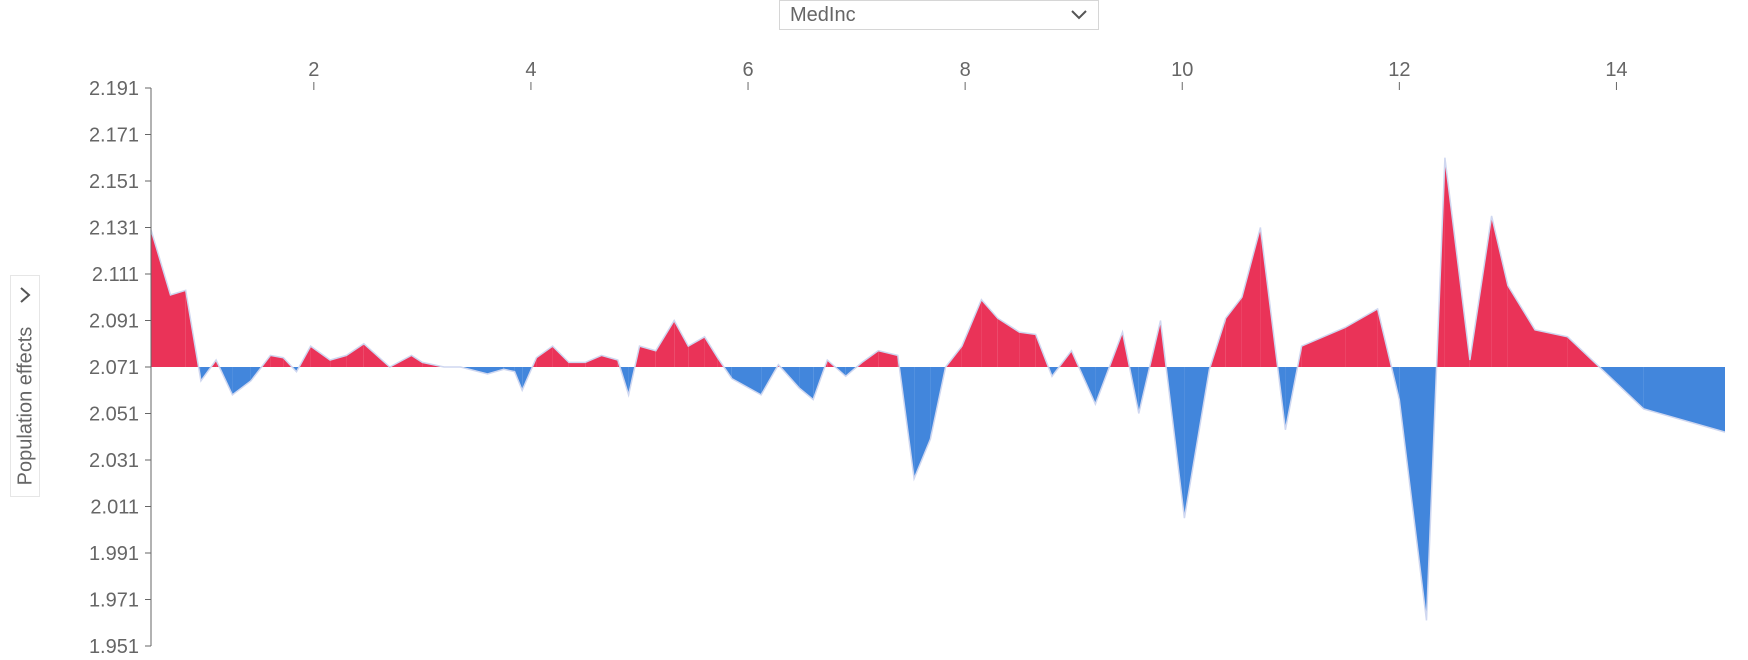 The image size is (1748, 660). Describe the element at coordinates (747, 70) in the screenshot. I see `x-tick-label: 6` at that location.